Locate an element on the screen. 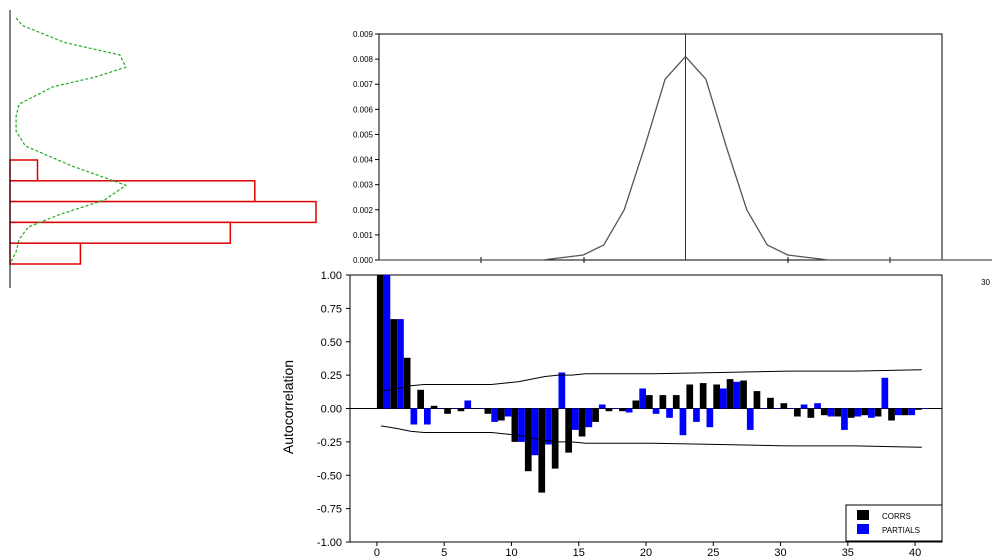  acf-x-tick-label: 20 is located at coordinates (646, 553).